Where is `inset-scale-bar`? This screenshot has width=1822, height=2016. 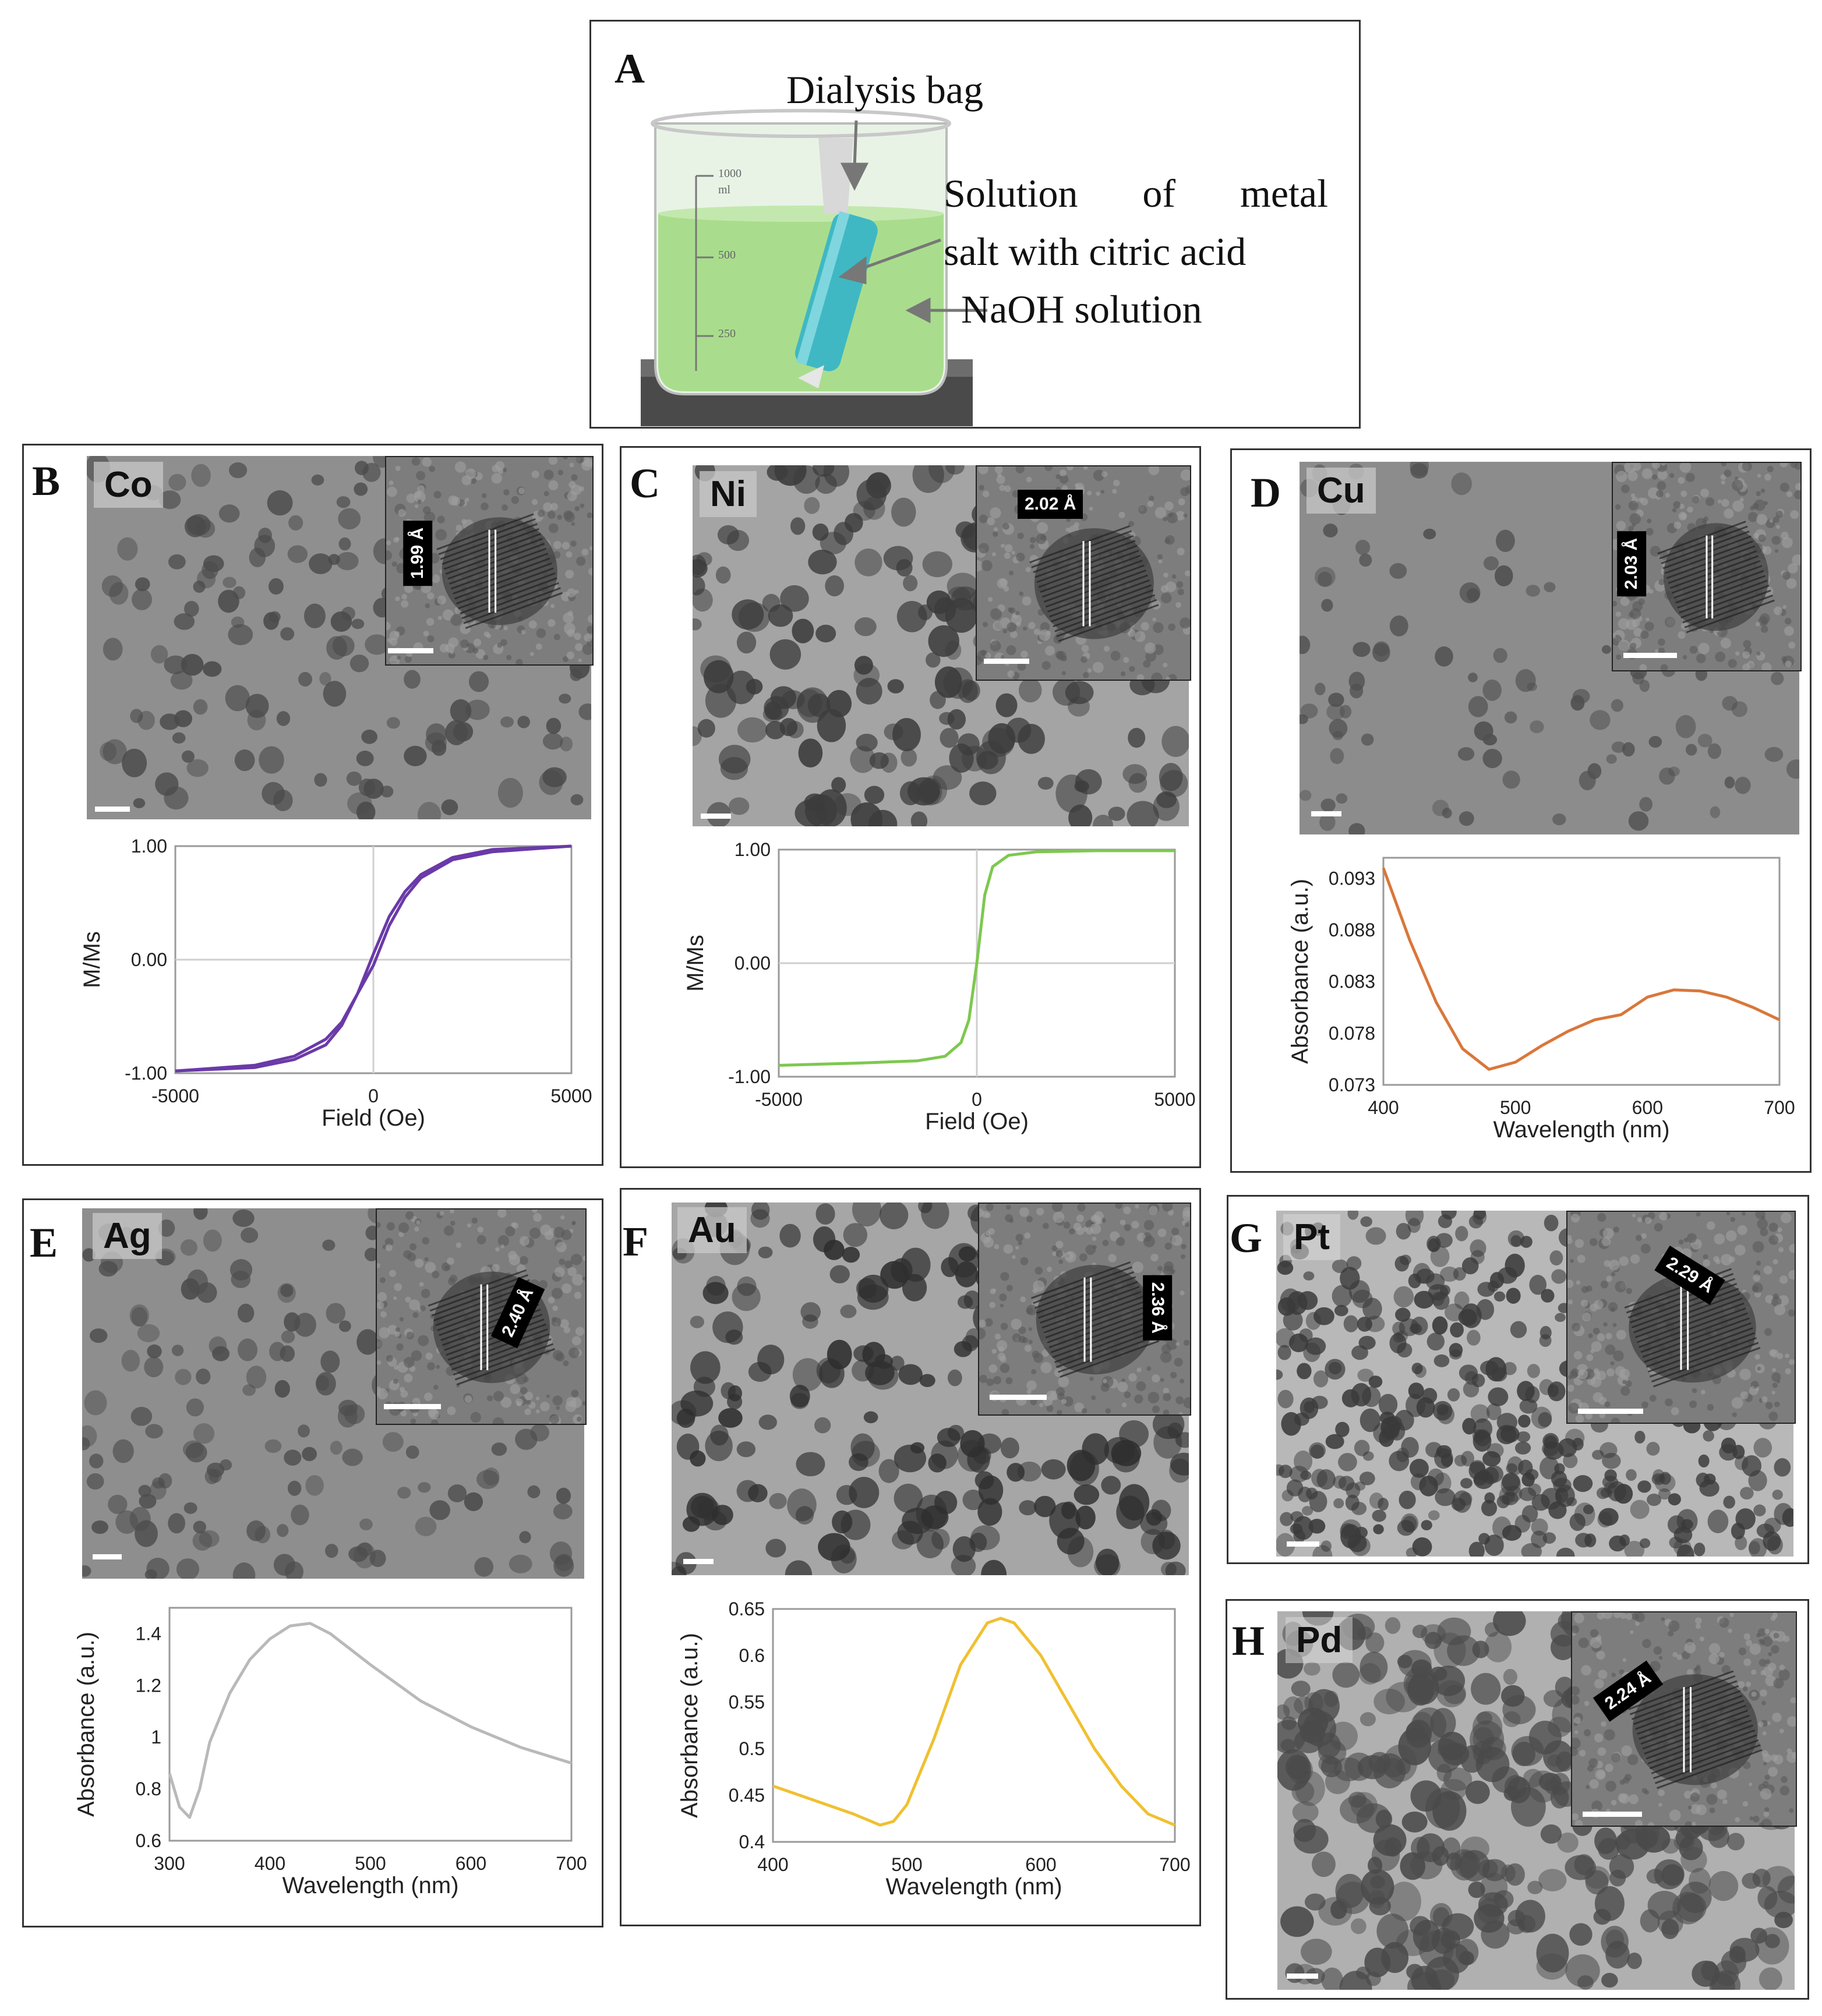
inset-scale-bar is located at coordinates (1006, 661).